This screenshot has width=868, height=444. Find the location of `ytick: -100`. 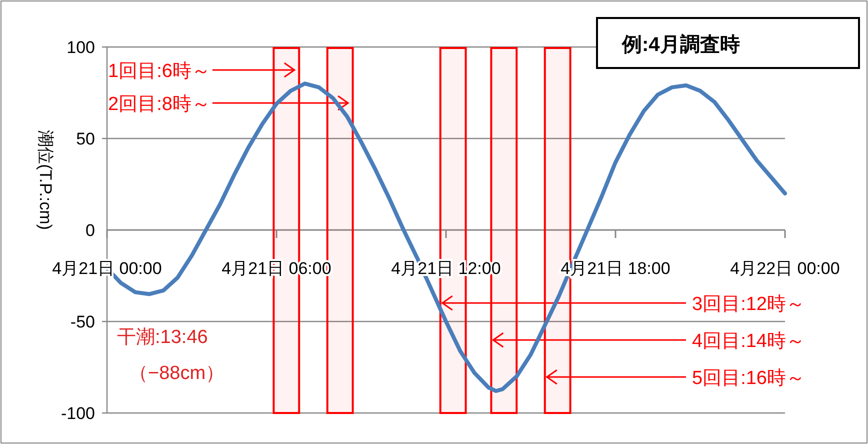

ytick: -100 is located at coordinates (77, 413).